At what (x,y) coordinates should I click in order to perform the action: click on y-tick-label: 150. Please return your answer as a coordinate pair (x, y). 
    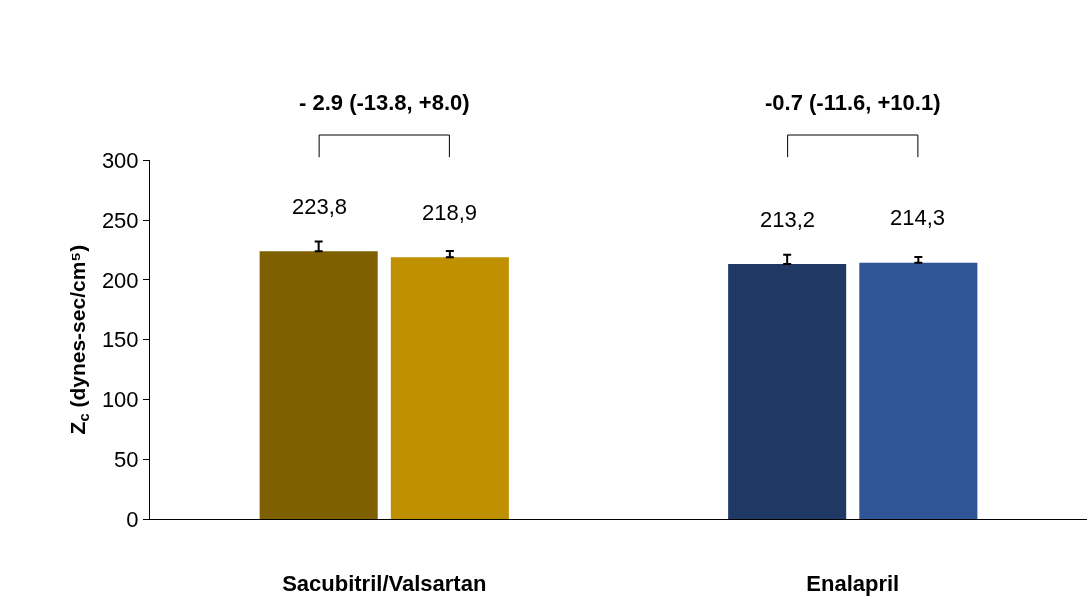
    Looking at the image, I should click on (120, 340).